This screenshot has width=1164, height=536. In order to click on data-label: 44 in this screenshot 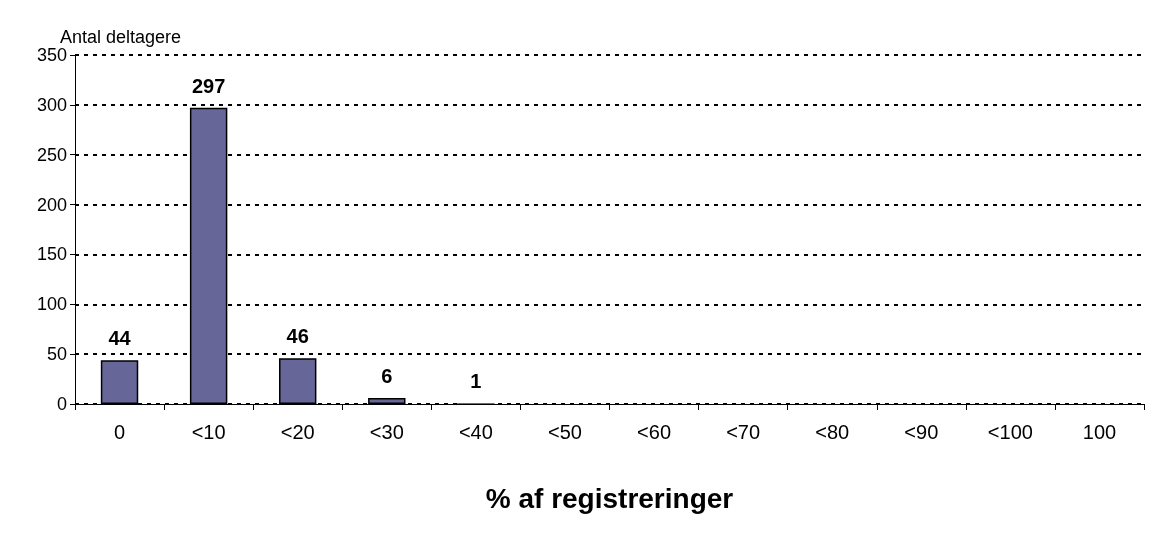, I will do `click(120, 338)`.